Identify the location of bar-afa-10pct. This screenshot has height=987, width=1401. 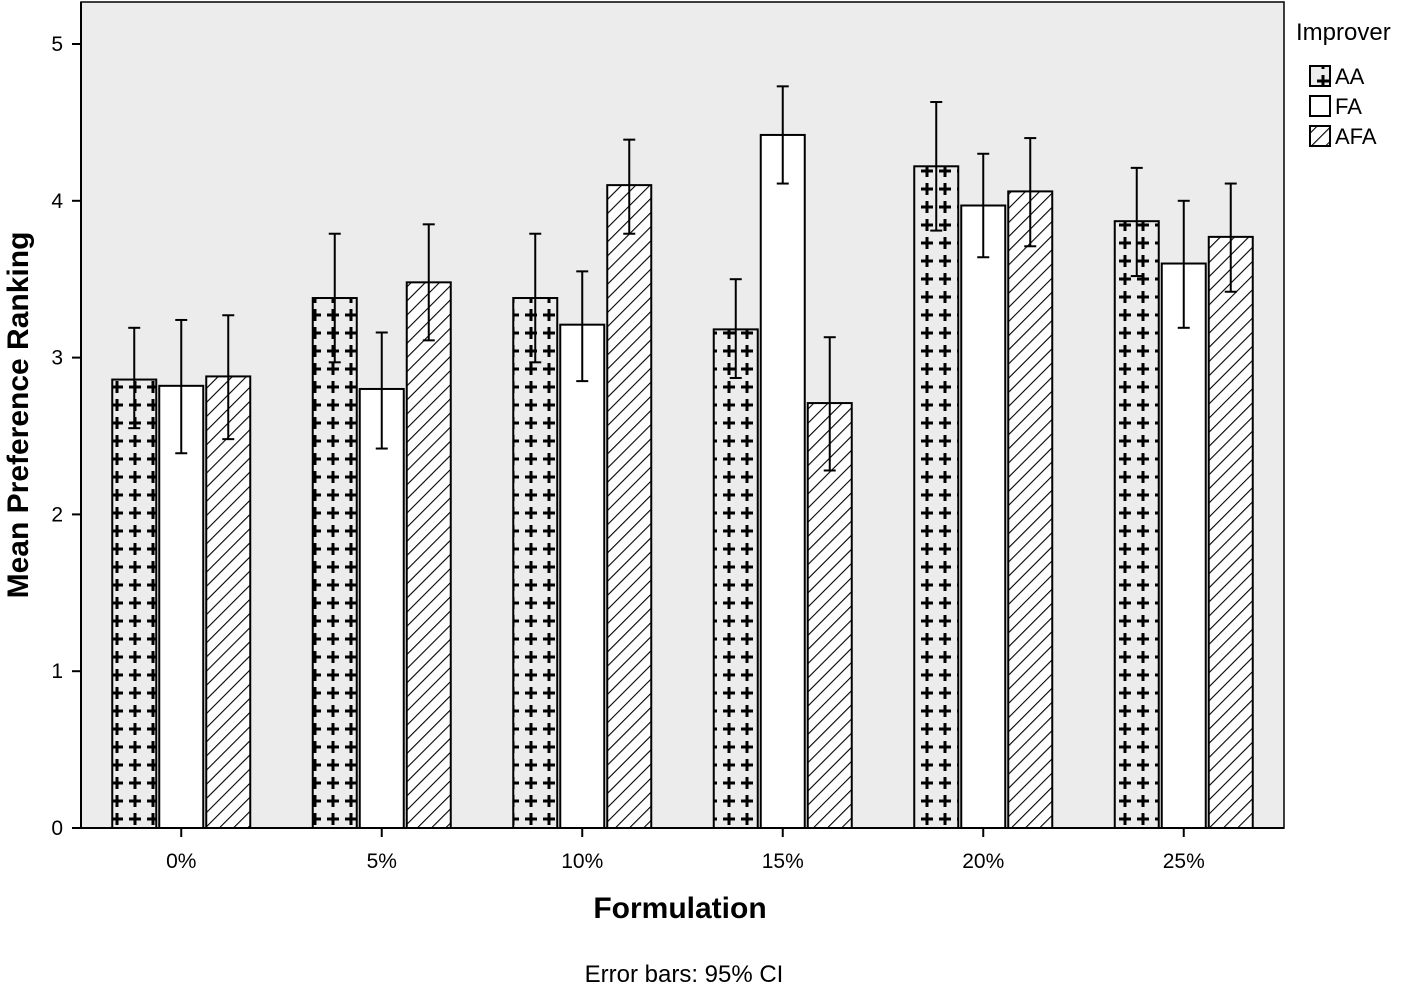
(629, 506).